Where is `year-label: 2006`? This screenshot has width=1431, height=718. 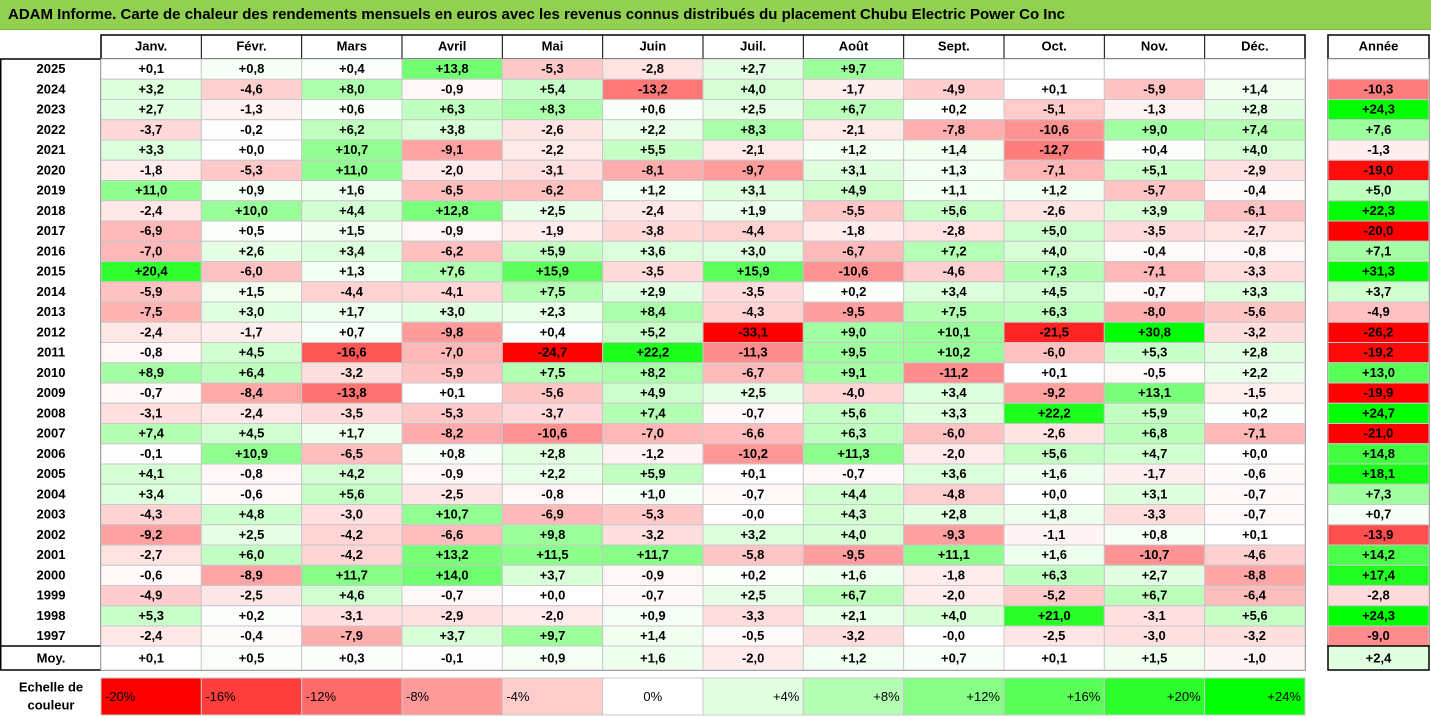
year-label: 2006 is located at coordinates (51, 453).